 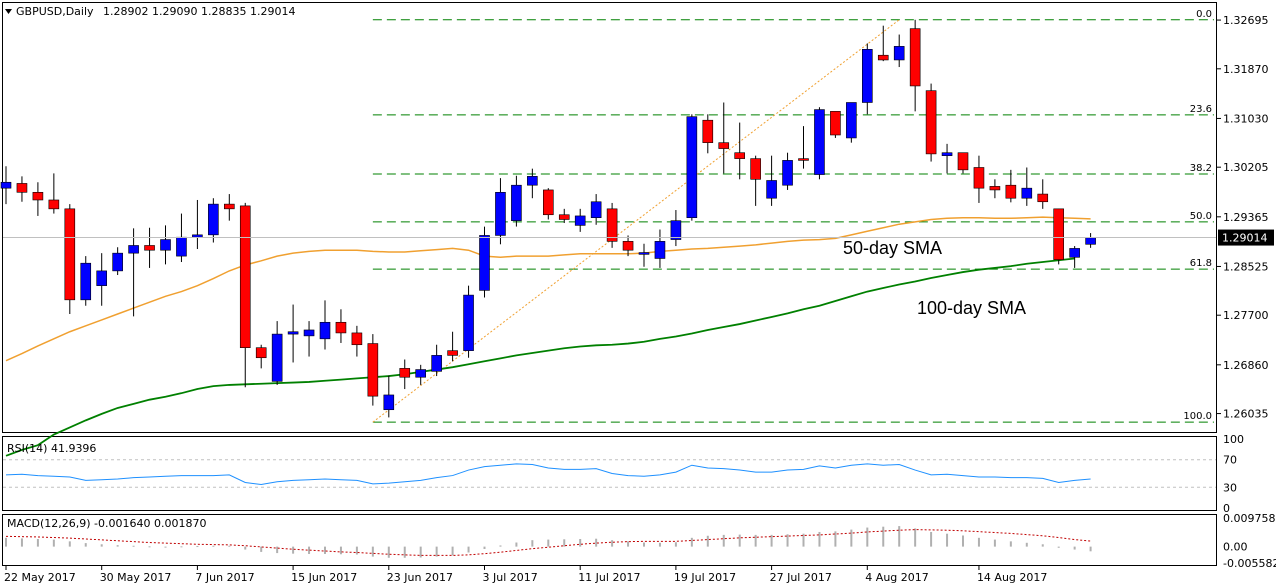 I want to click on current-price-label: 1.29014, so click(x=1245, y=238).